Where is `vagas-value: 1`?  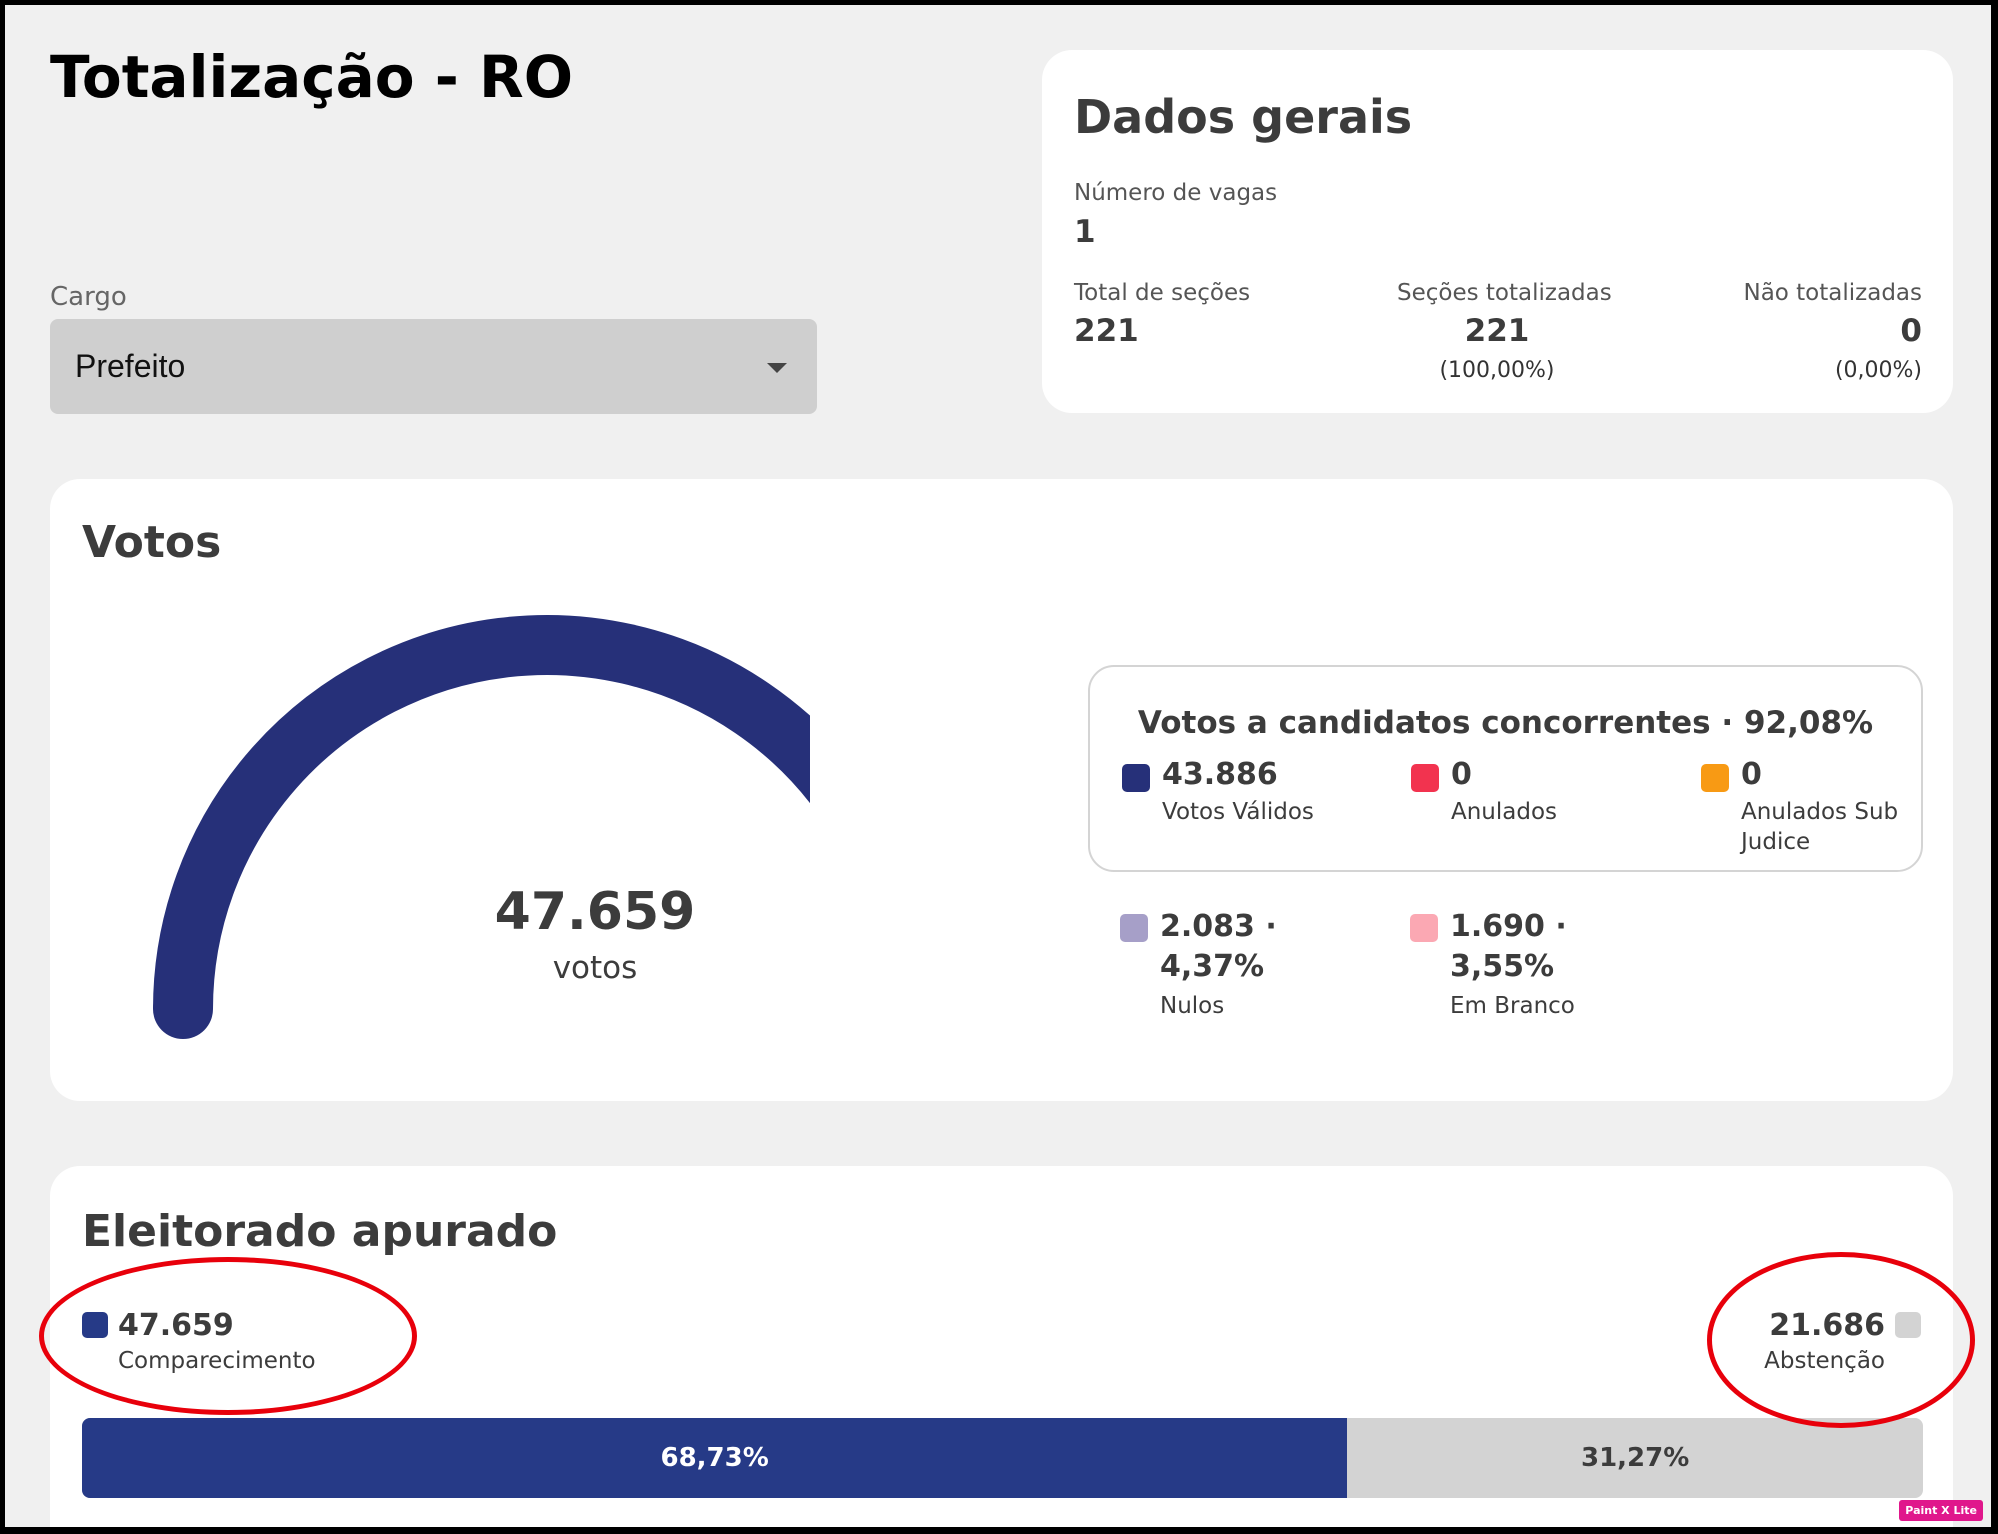
vagas-value: 1 is located at coordinates (1085, 232).